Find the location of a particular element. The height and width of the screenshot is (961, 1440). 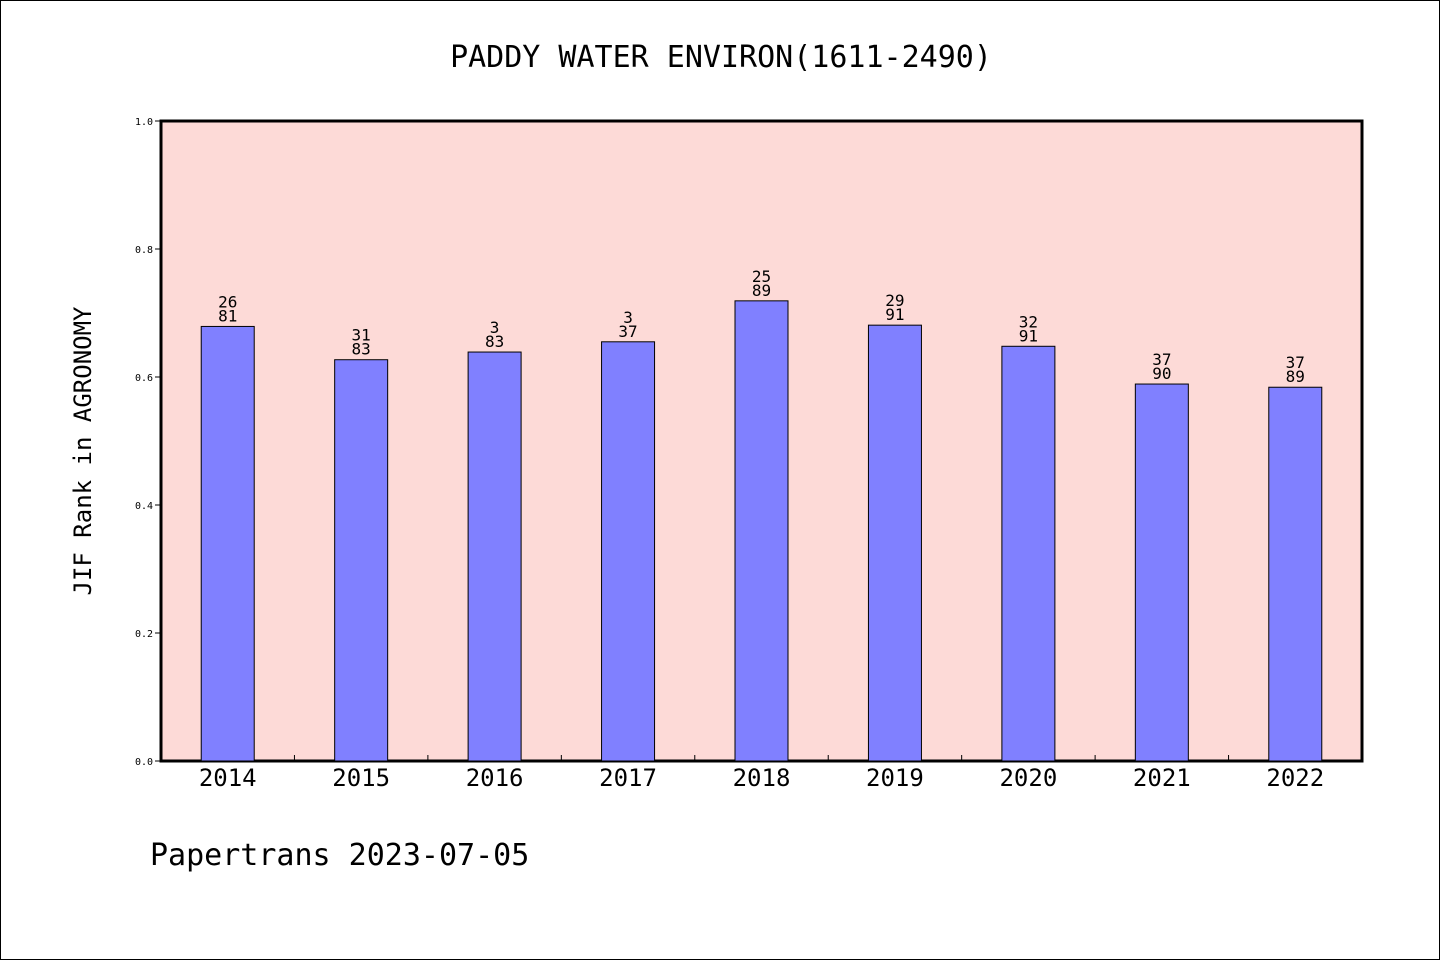

y-axis: 0.0 0.2 0.4 0.6 0.8 1.0 is located at coordinates (148, 442).